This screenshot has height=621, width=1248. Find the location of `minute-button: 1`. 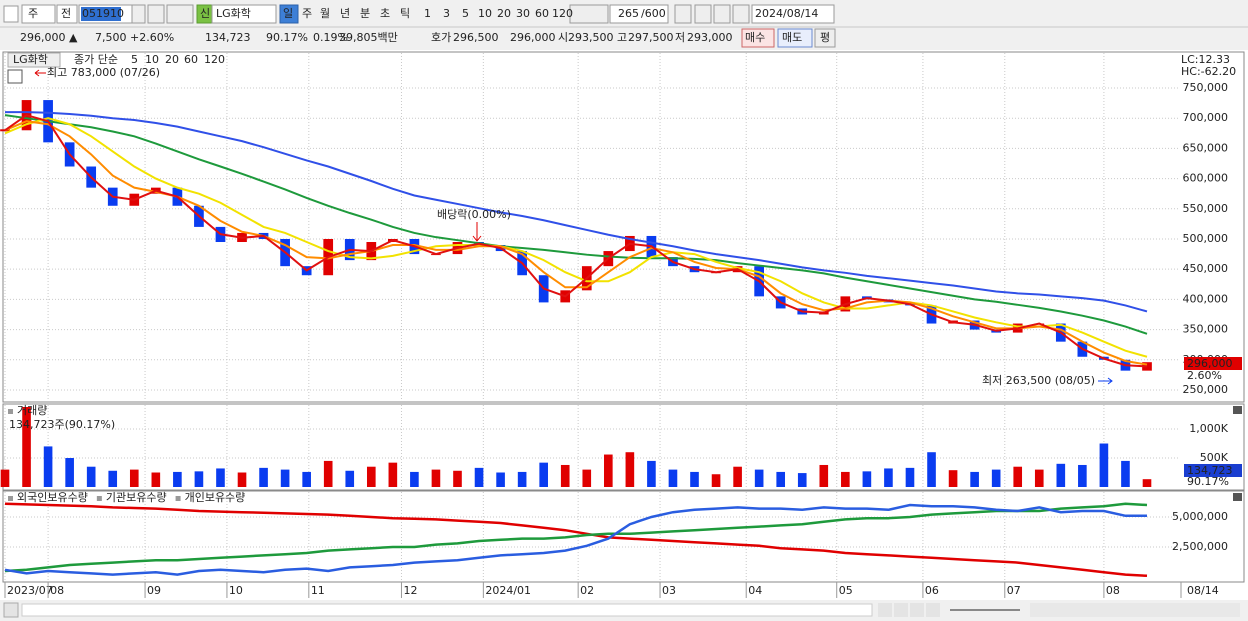

minute-button: 1 is located at coordinates (427, 13).